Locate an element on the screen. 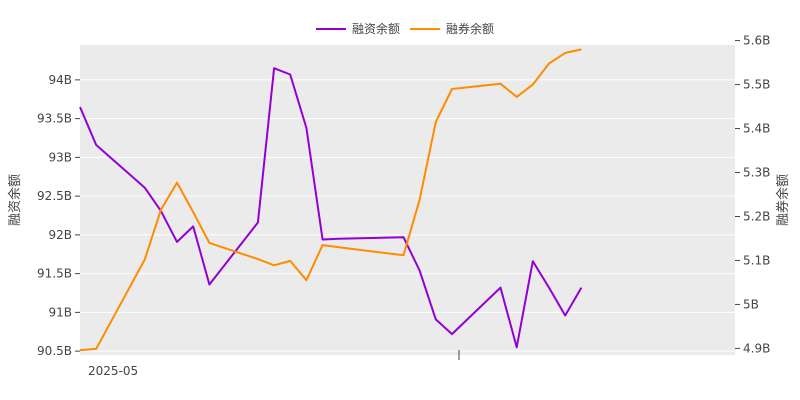  x-axis: 2025-05 is located at coordinates (113, 371).